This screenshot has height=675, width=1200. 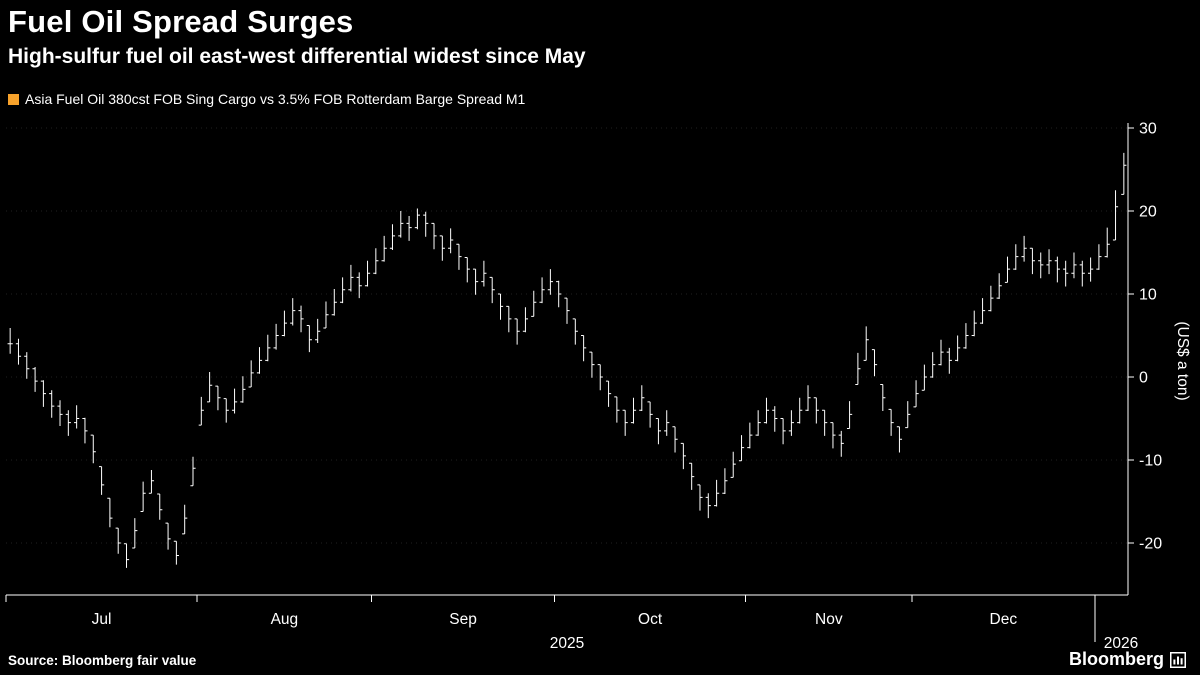 I want to click on svg-text: 20, so click(x=1148, y=212).